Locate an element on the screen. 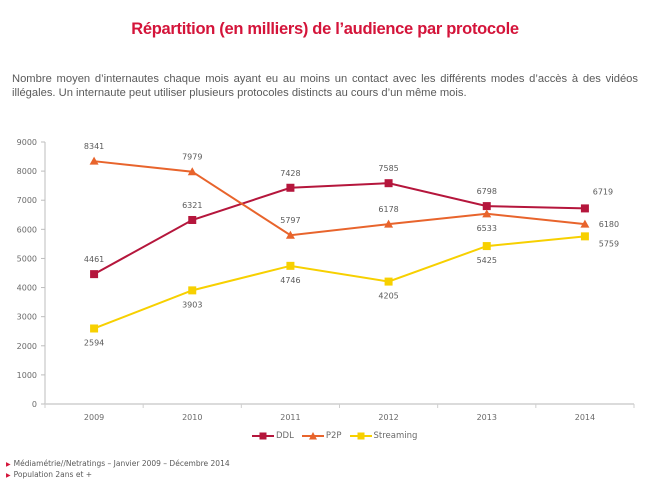 The height and width of the screenshot is (481, 650). y-tick-label: 3000 is located at coordinates (27, 317).